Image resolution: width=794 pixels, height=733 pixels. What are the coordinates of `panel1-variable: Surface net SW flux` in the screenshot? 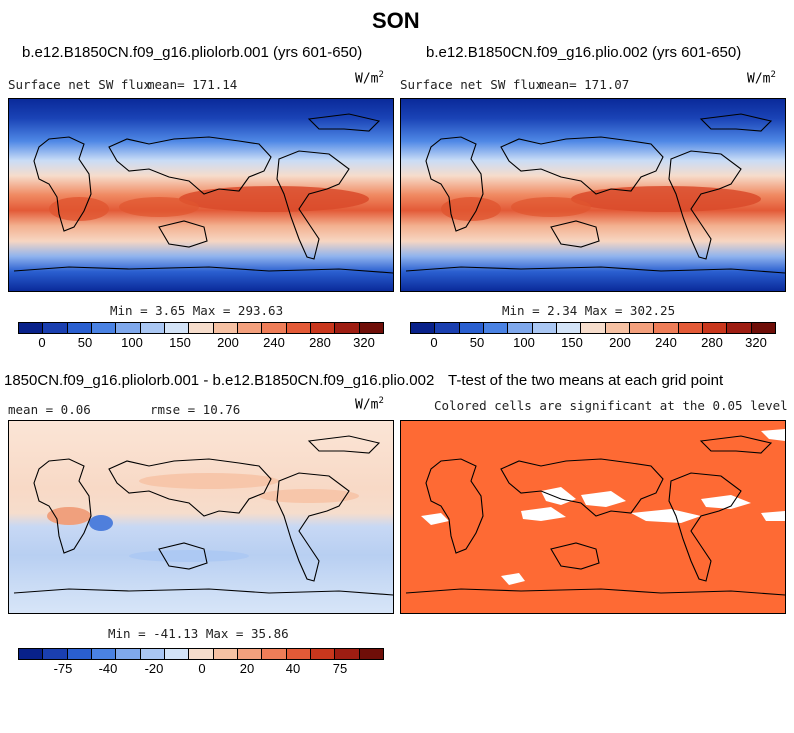 It's located at (79, 84).